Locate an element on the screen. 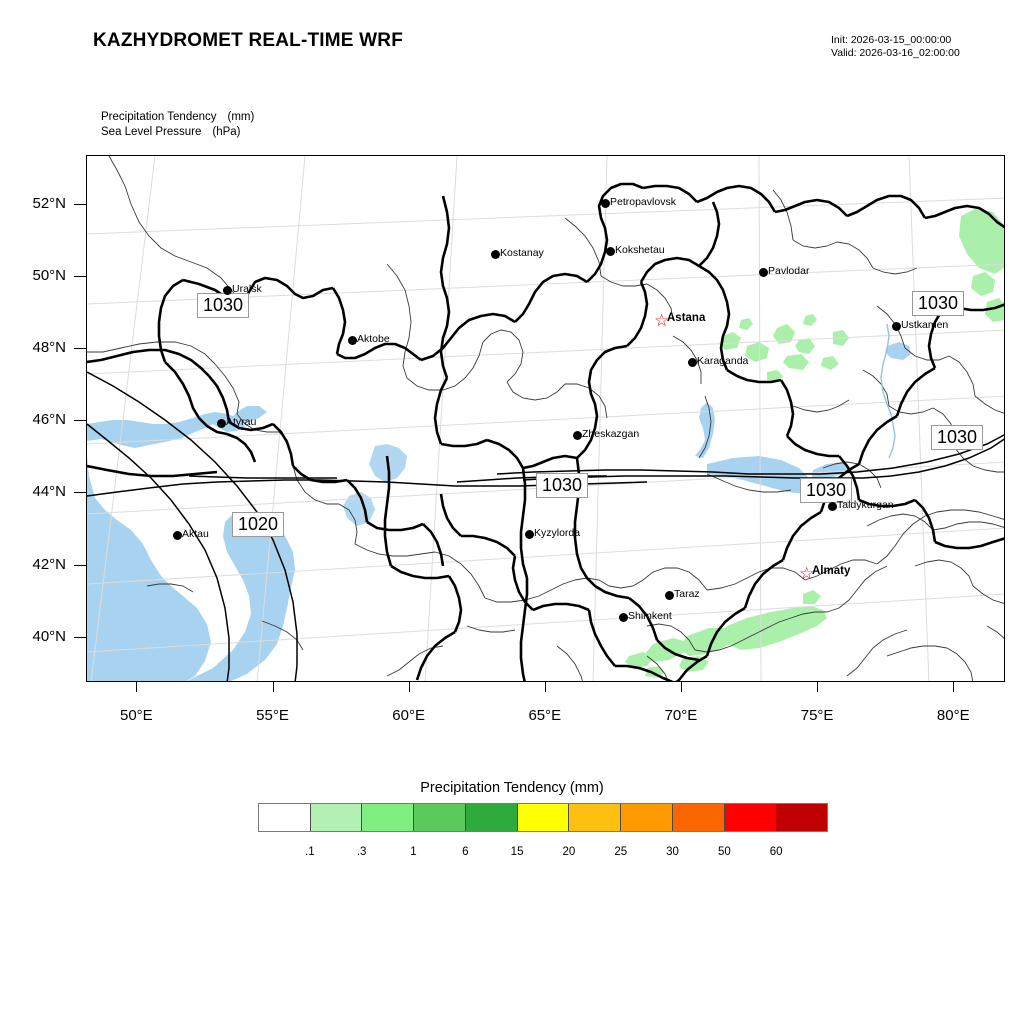 This screenshot has width=1024, height=1024. field-slp: Sea Level Pressure (hPa) is located at coordinates (177, 132).